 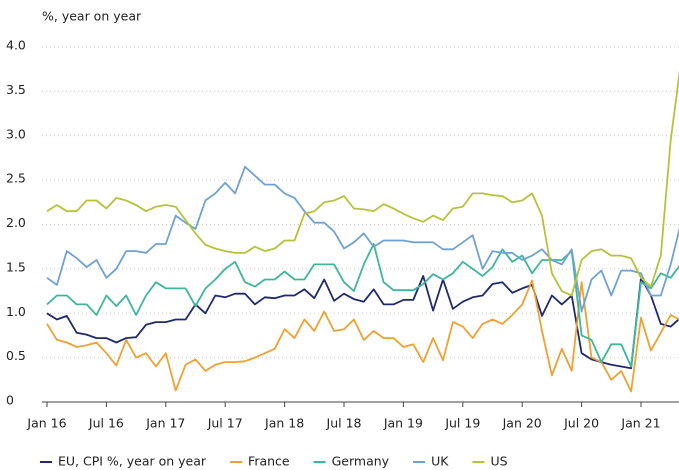 What do you see at coordinates (361, 461) in the screenshot?
I see `legend-label: Germany` at bounding box center [361, 461].